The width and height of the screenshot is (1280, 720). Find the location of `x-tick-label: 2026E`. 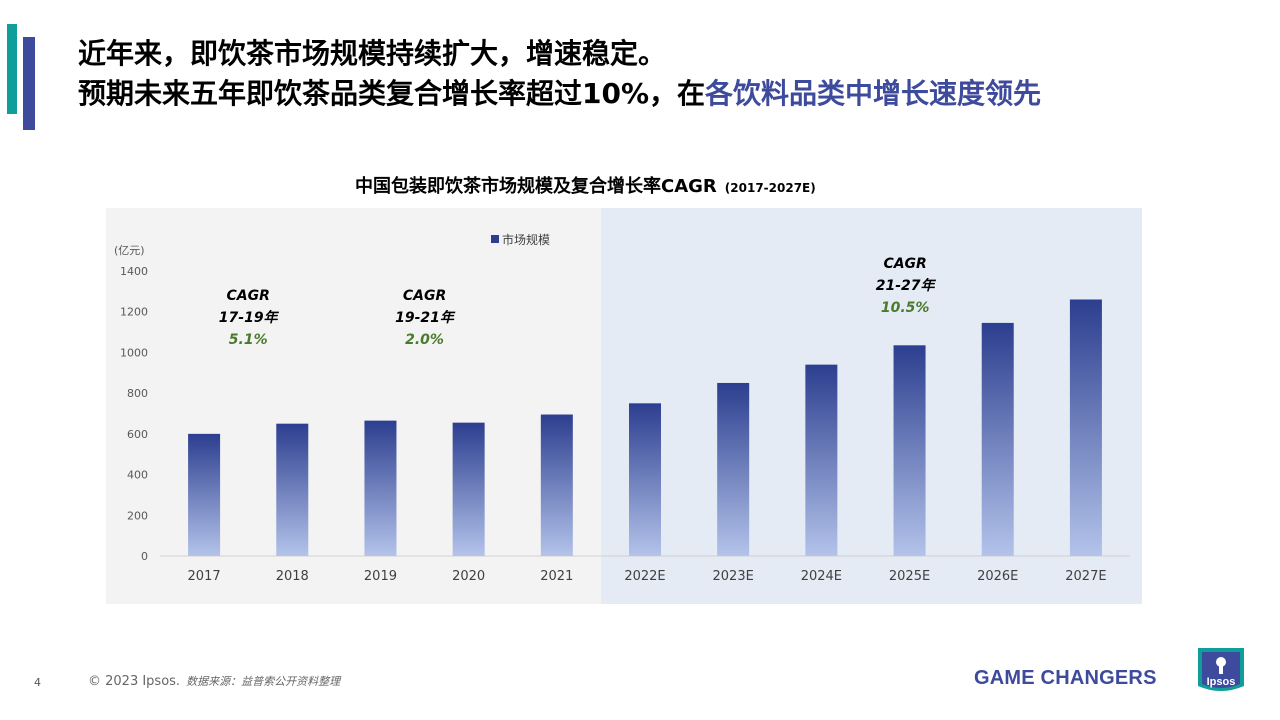

x-tick-label: 2026E is located at coordinates (997, 576).